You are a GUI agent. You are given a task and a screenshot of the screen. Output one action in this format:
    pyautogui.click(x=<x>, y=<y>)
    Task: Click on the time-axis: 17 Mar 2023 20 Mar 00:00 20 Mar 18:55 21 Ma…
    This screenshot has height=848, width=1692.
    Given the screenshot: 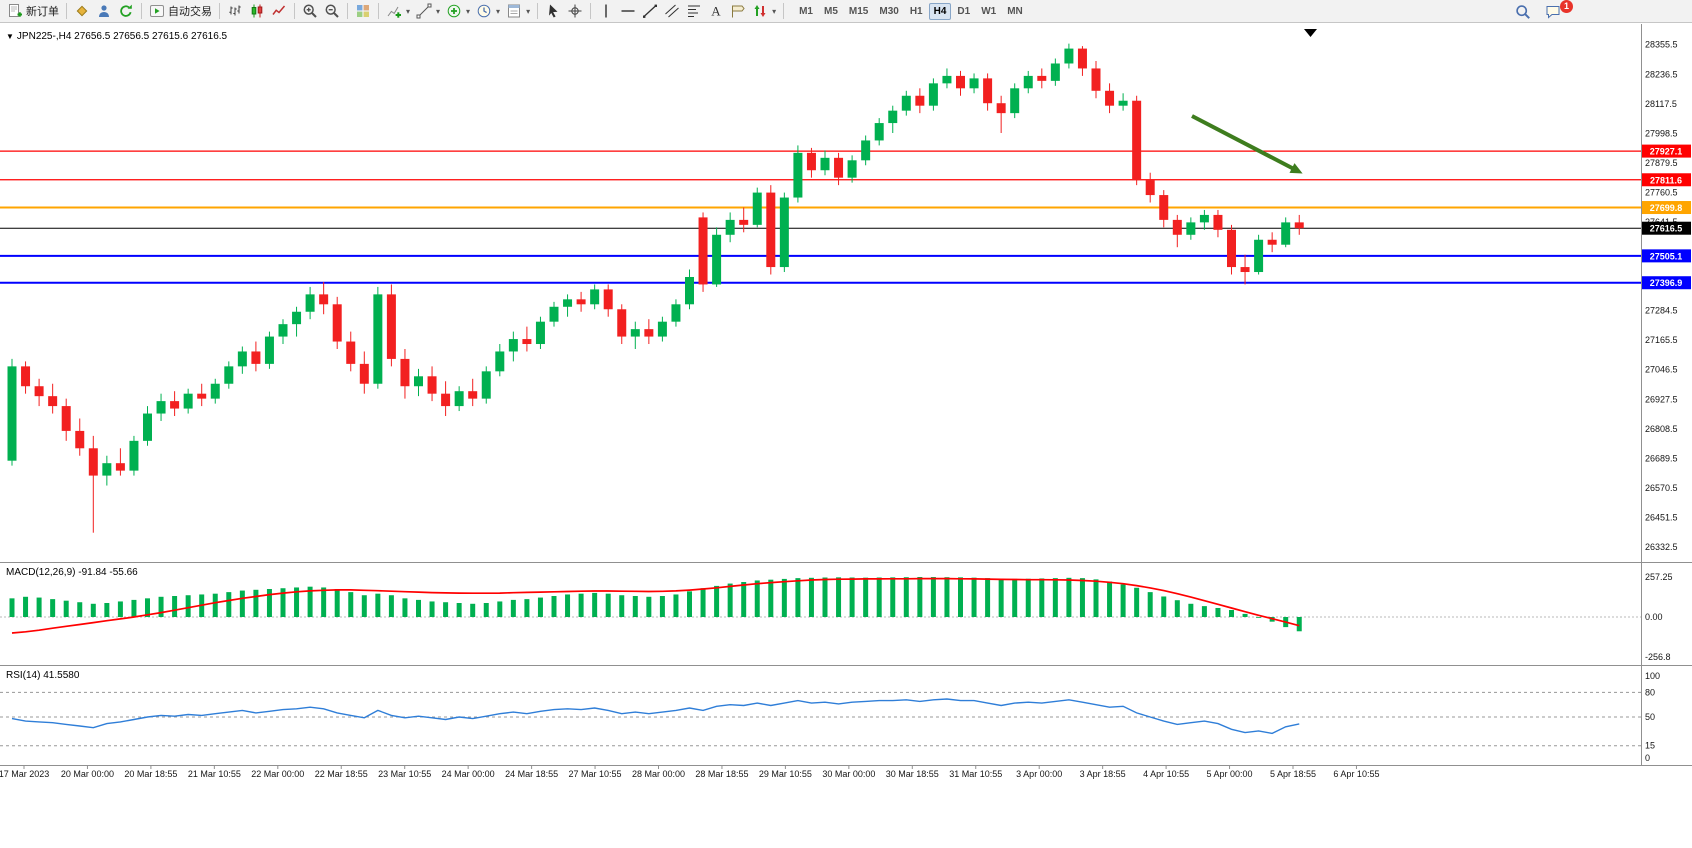 What is the action you would take?
    pyautogui.click(x=689, y=772)
    